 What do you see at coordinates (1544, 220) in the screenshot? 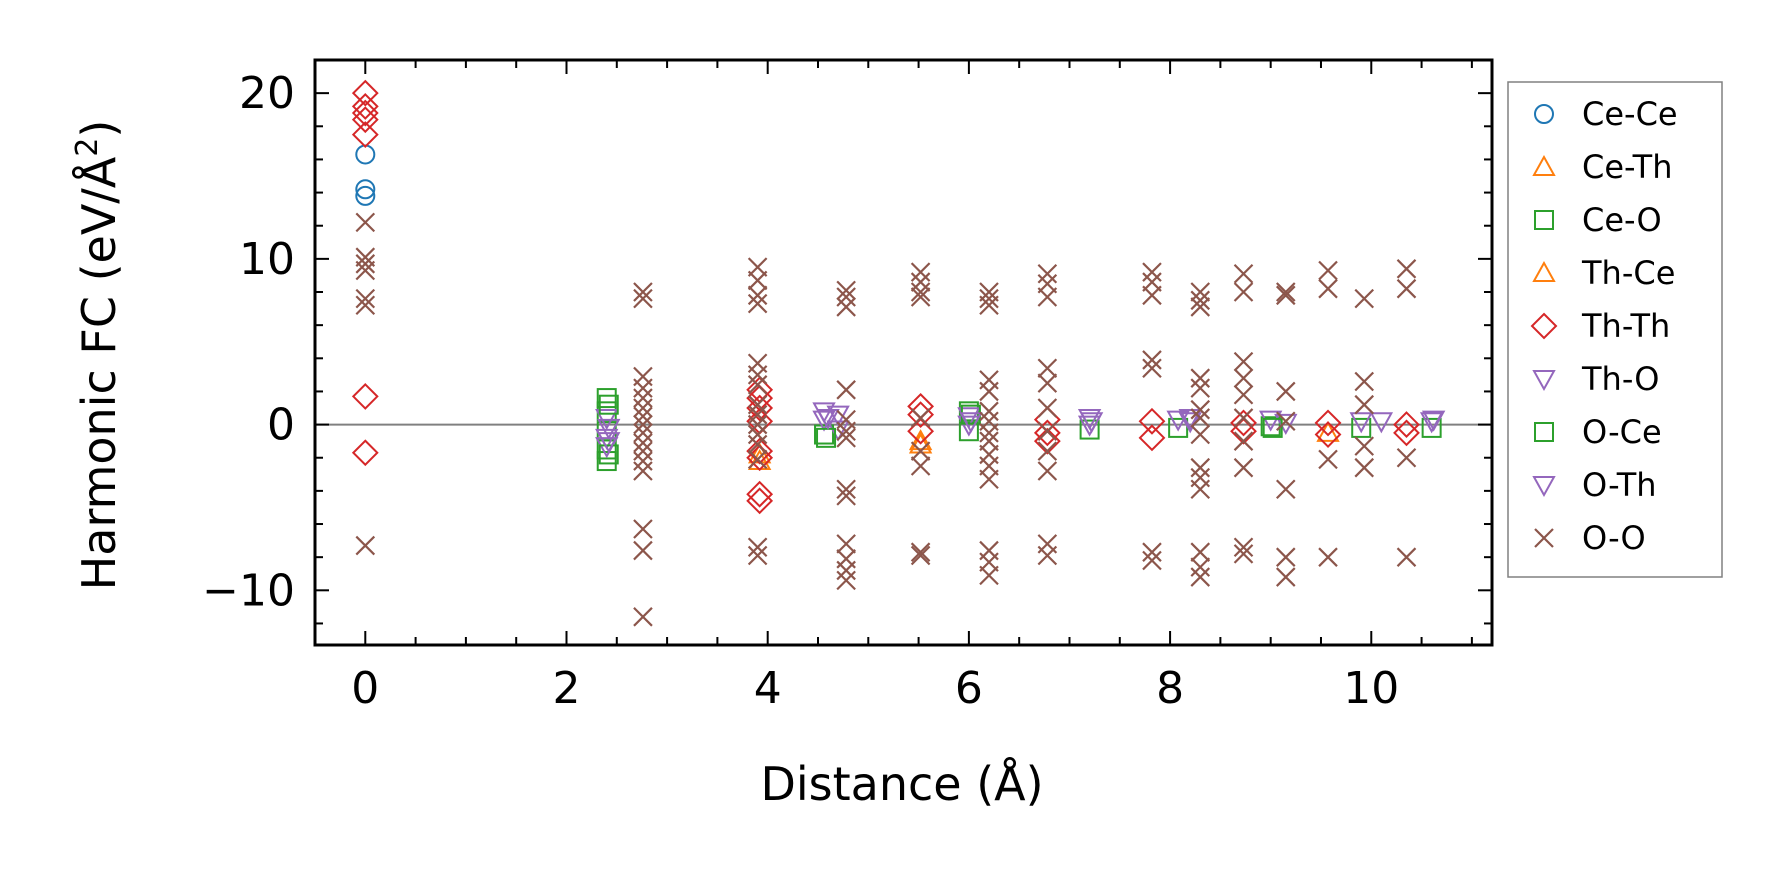
I see `legend-marker-ce-o` at bounding box center [1544, 220].